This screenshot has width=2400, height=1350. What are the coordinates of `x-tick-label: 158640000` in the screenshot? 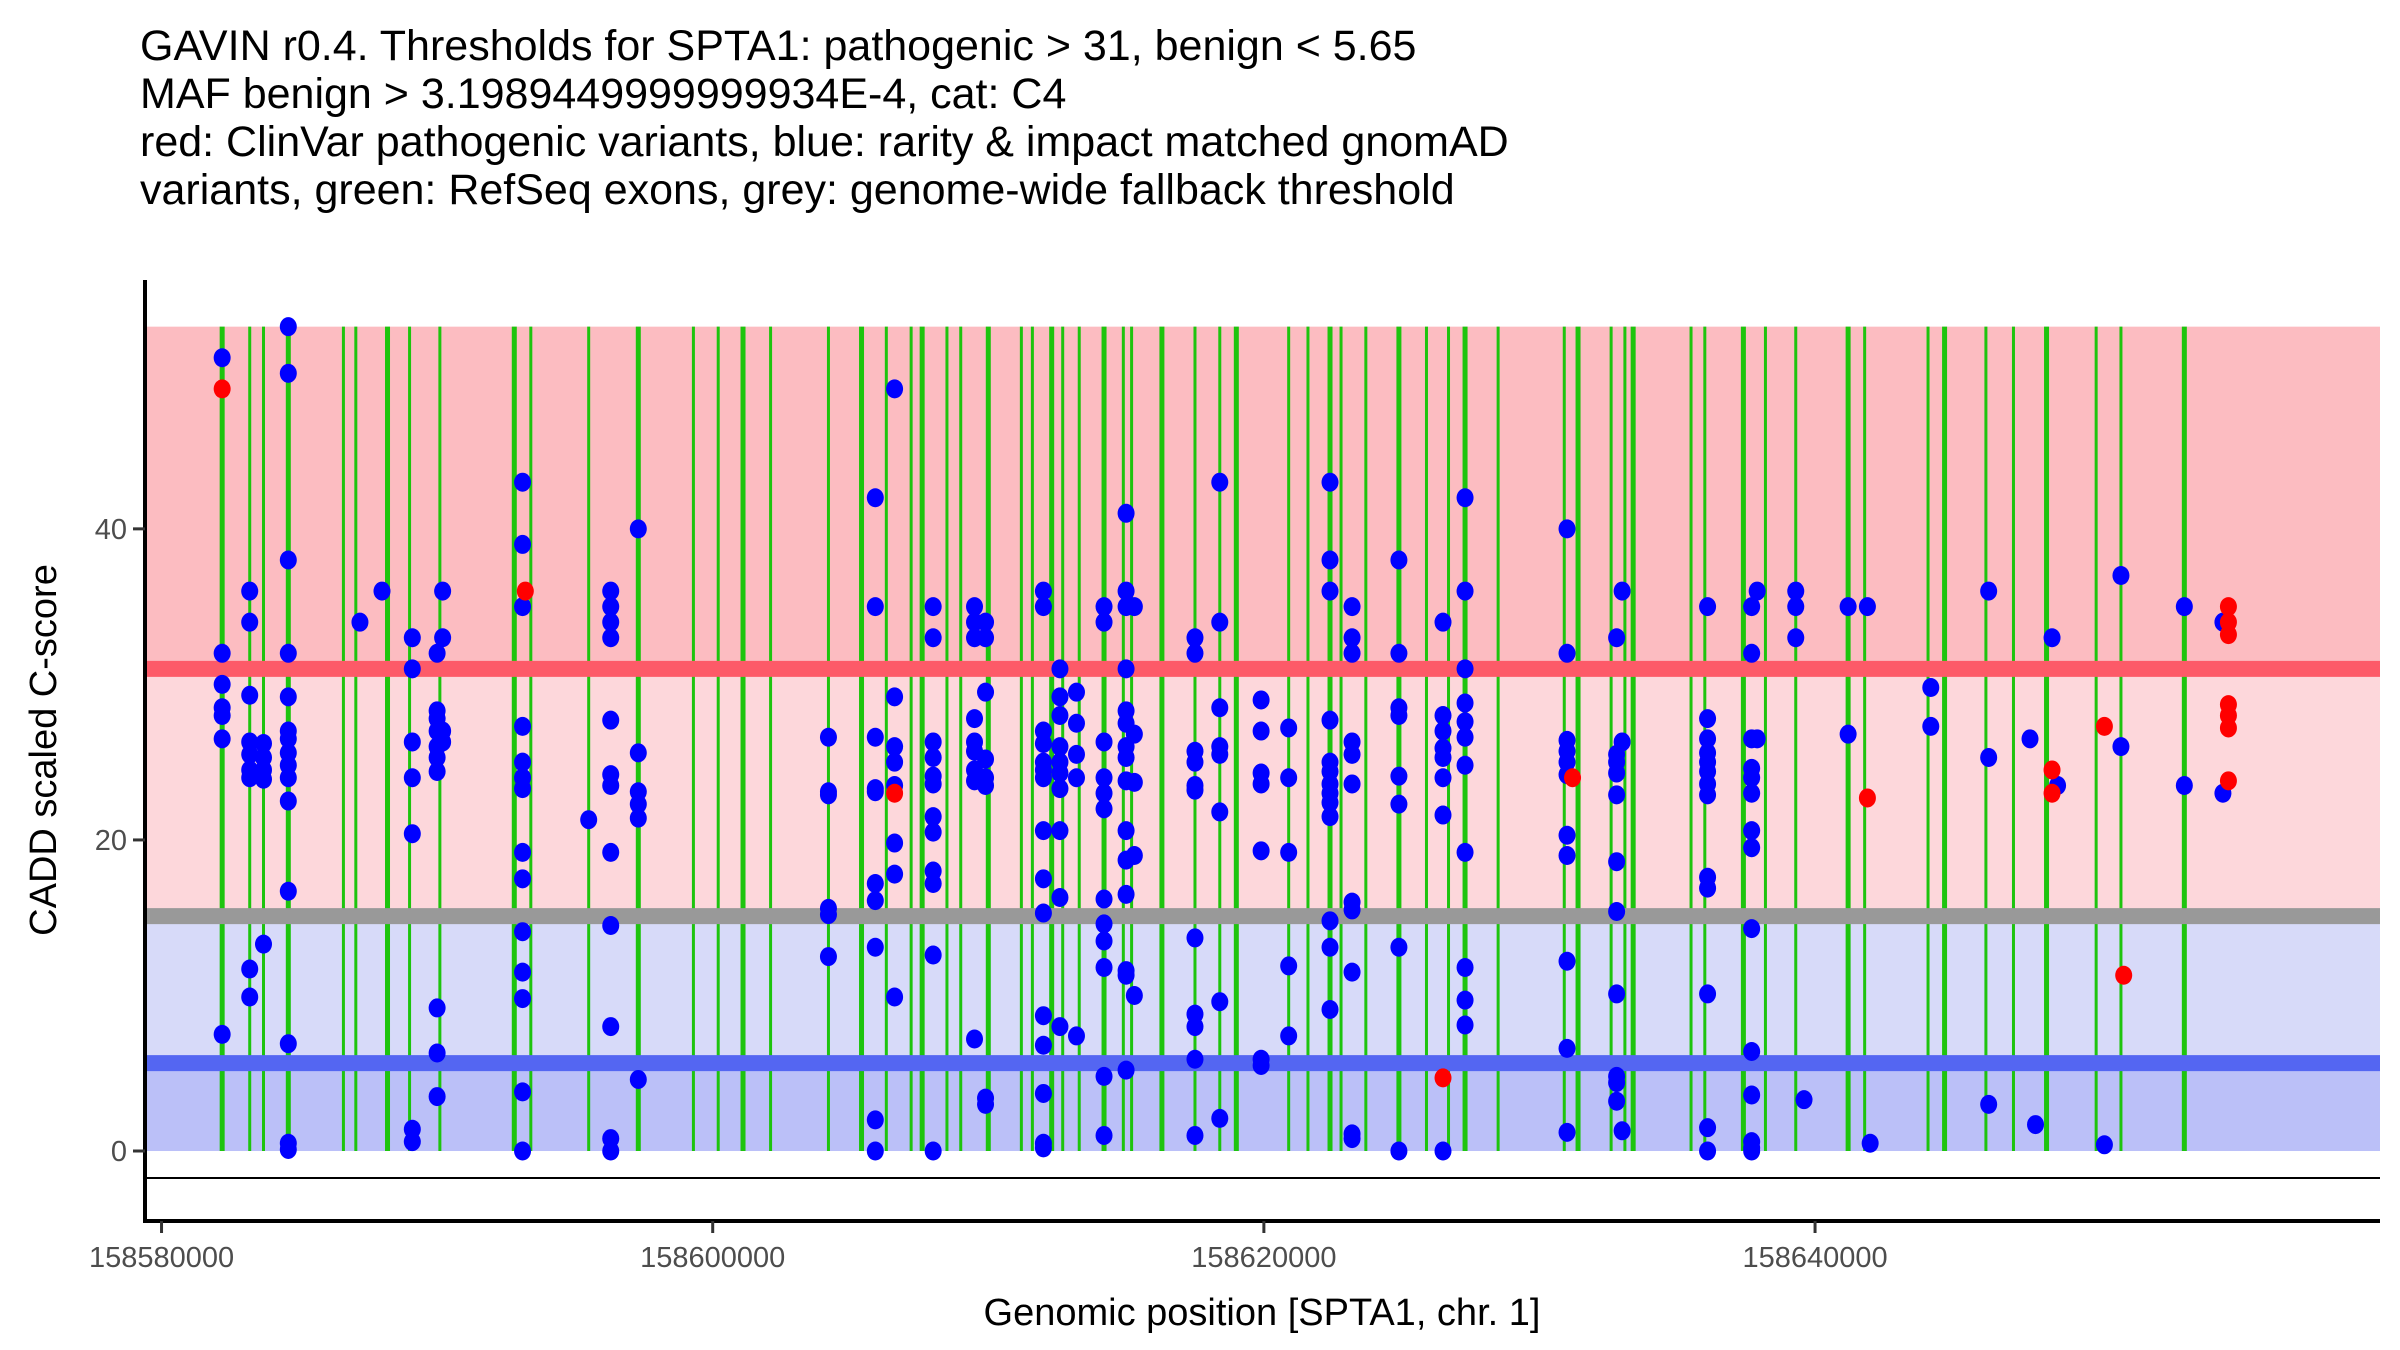 It's located at (1814, 1258).